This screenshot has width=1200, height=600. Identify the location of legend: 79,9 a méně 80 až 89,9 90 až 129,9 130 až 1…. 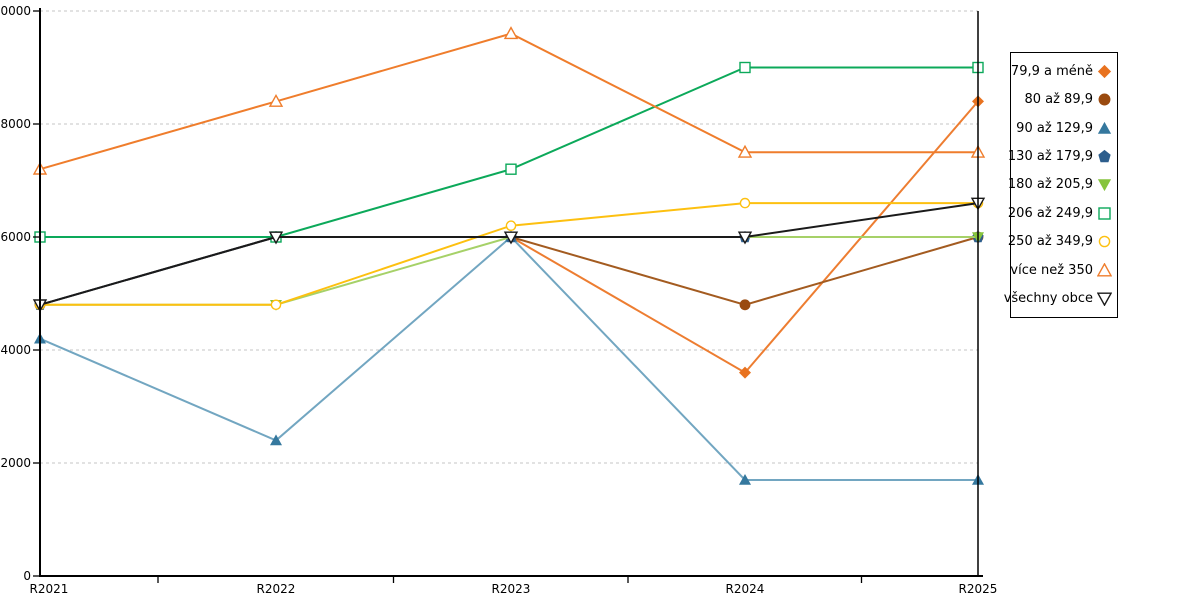
(1061, 185).